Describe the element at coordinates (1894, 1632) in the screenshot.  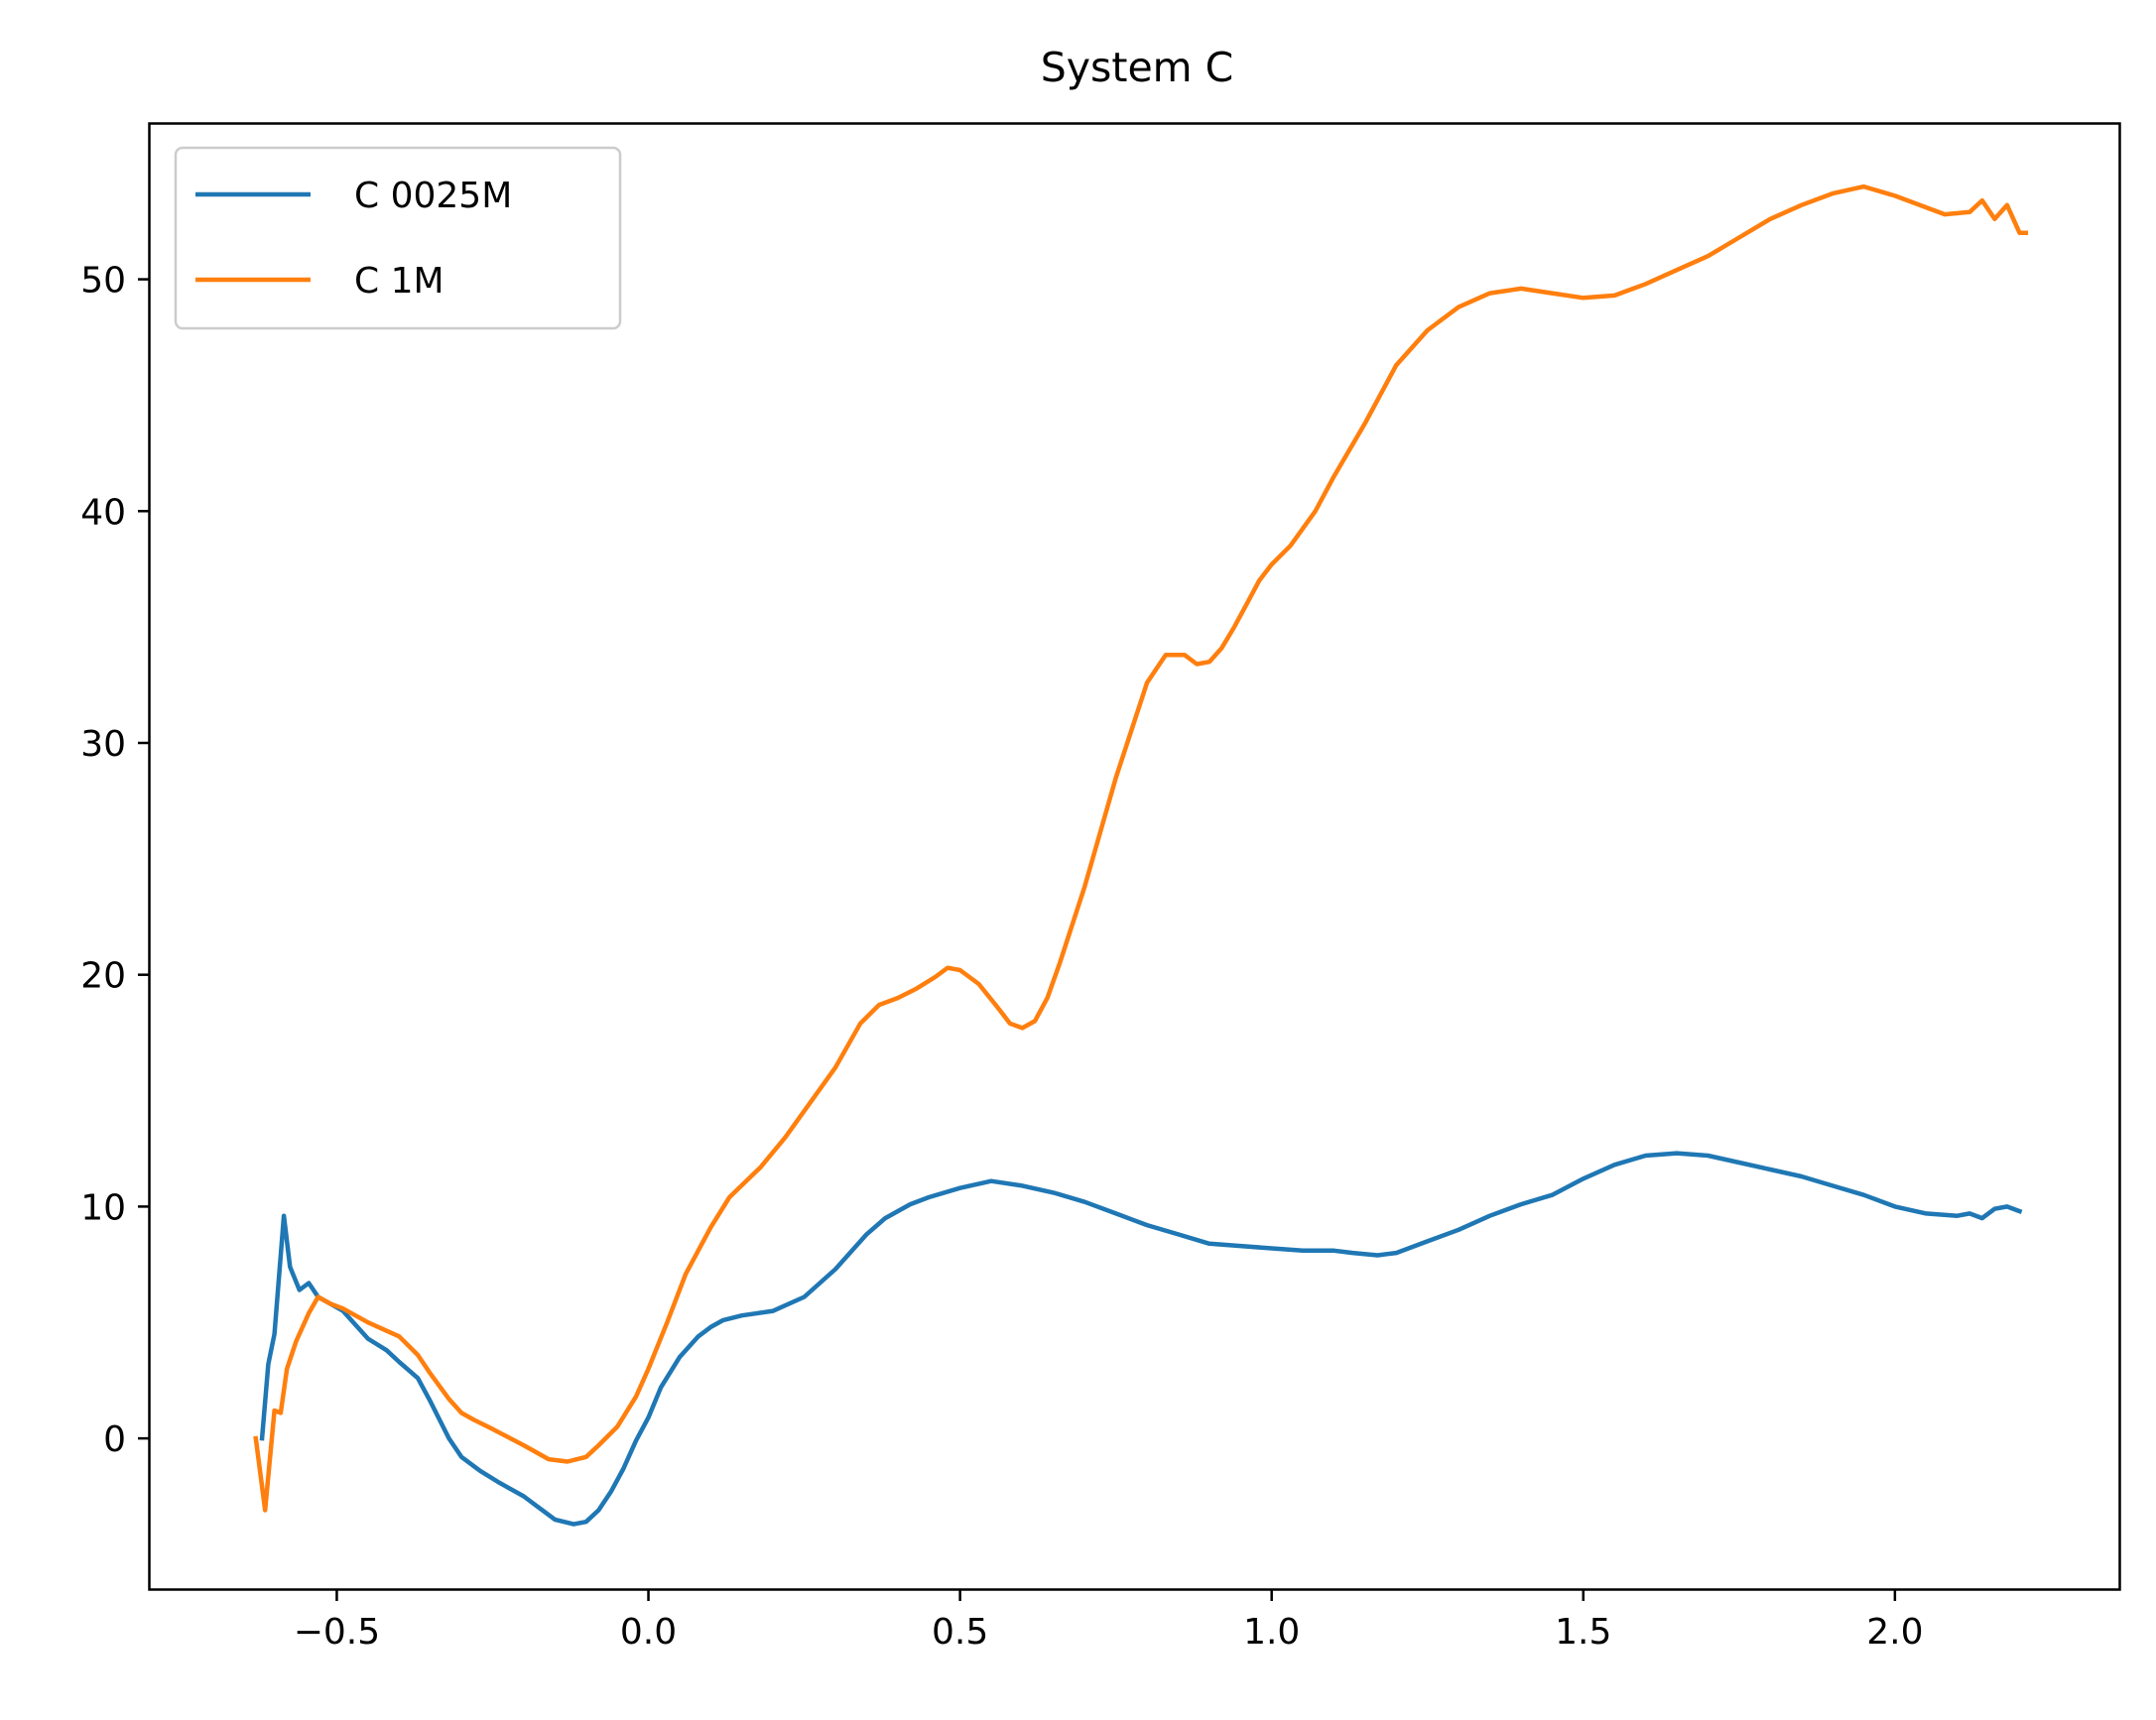
I see `x-tick-label: 2.0` at that location.